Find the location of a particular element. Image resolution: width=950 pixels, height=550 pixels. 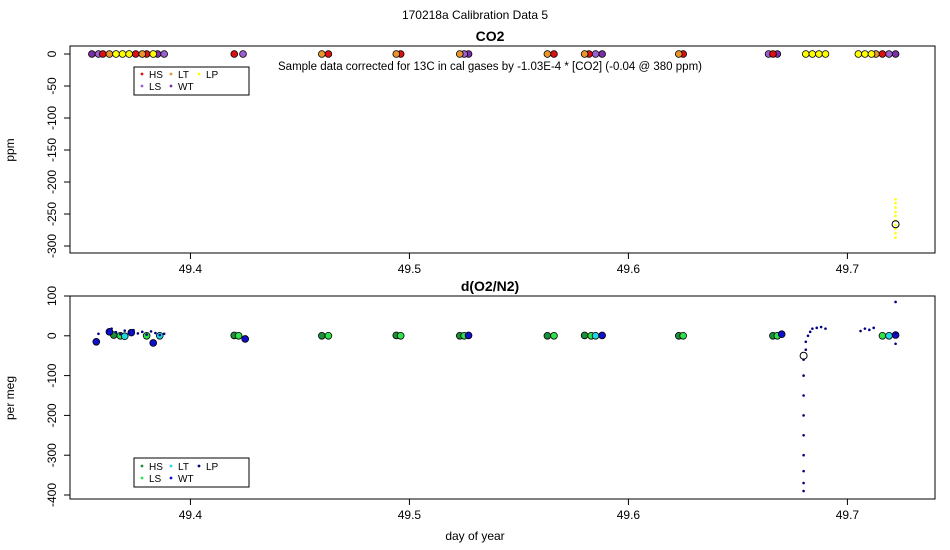

co2-legend-marker-wt is located at coordinates (171, 86).